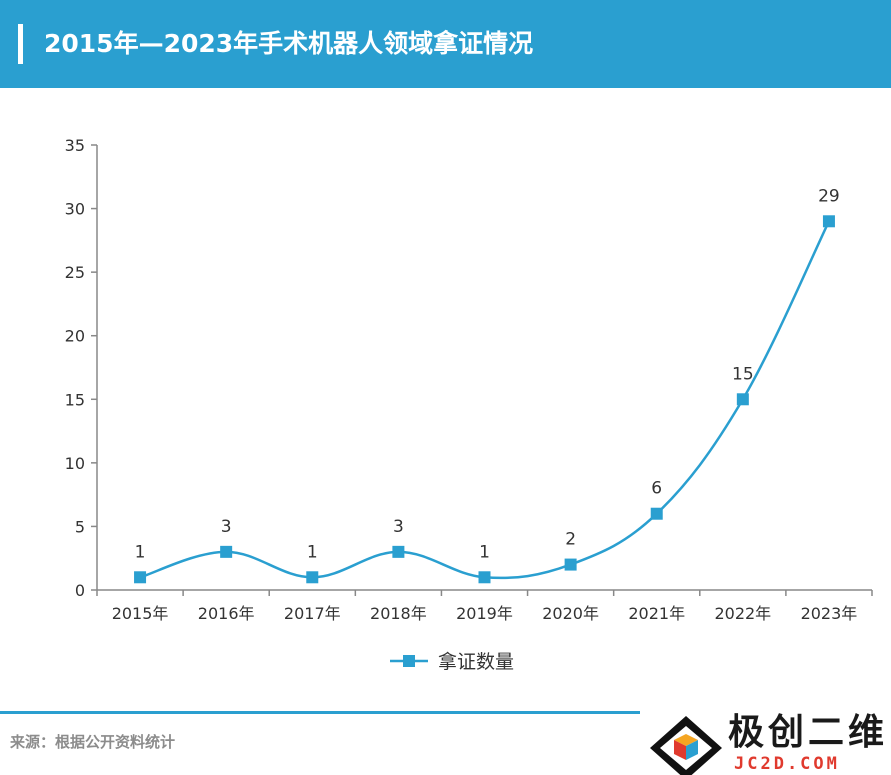 Image resolution: width=891 pixels, height=775 pixels. I want to click on x-tick-label: 2023年, so click(829, 613).